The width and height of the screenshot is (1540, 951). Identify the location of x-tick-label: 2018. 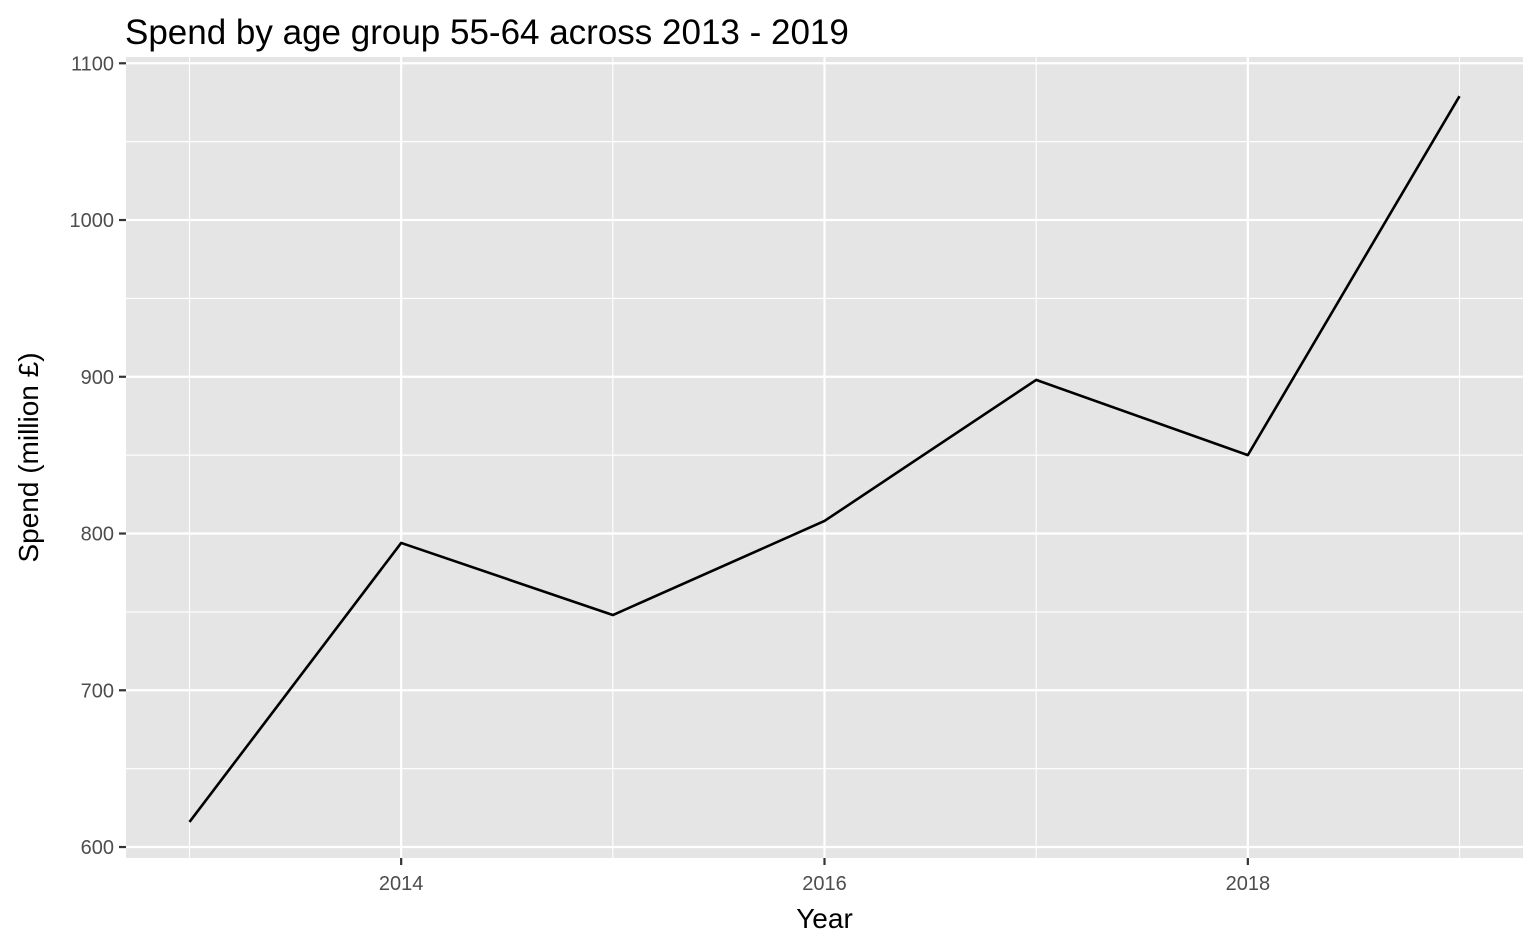
(1248, 884).